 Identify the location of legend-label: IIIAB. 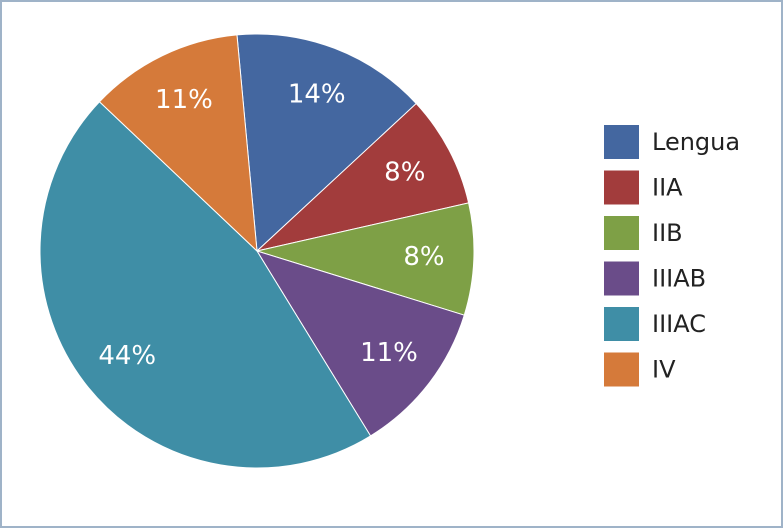
(679, 279).